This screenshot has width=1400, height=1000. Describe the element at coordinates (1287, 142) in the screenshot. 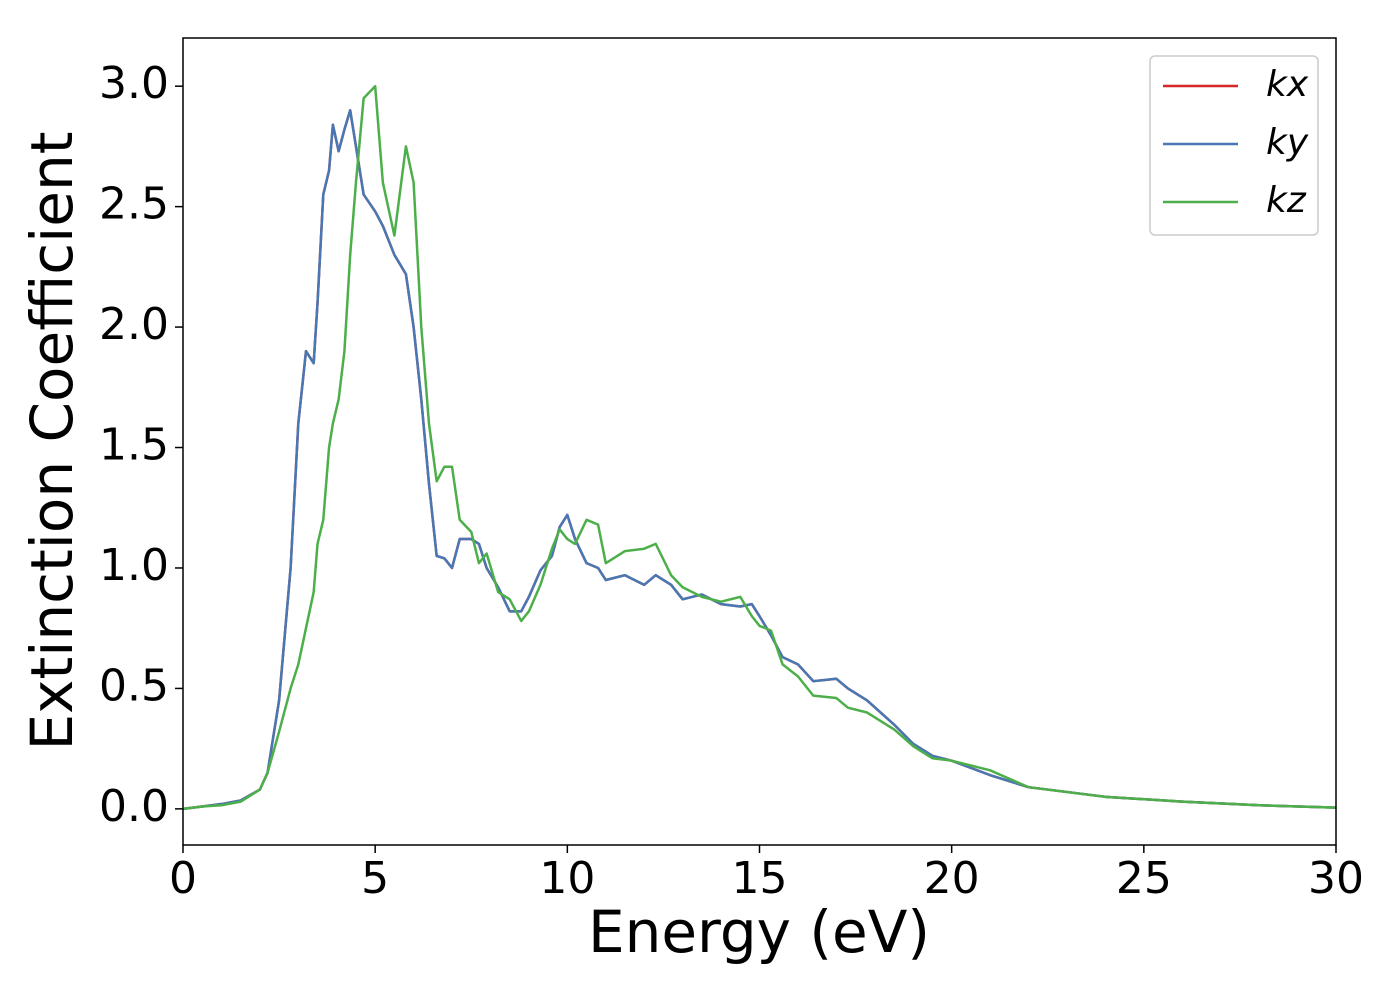

I see `legend-label: ky` at that location.